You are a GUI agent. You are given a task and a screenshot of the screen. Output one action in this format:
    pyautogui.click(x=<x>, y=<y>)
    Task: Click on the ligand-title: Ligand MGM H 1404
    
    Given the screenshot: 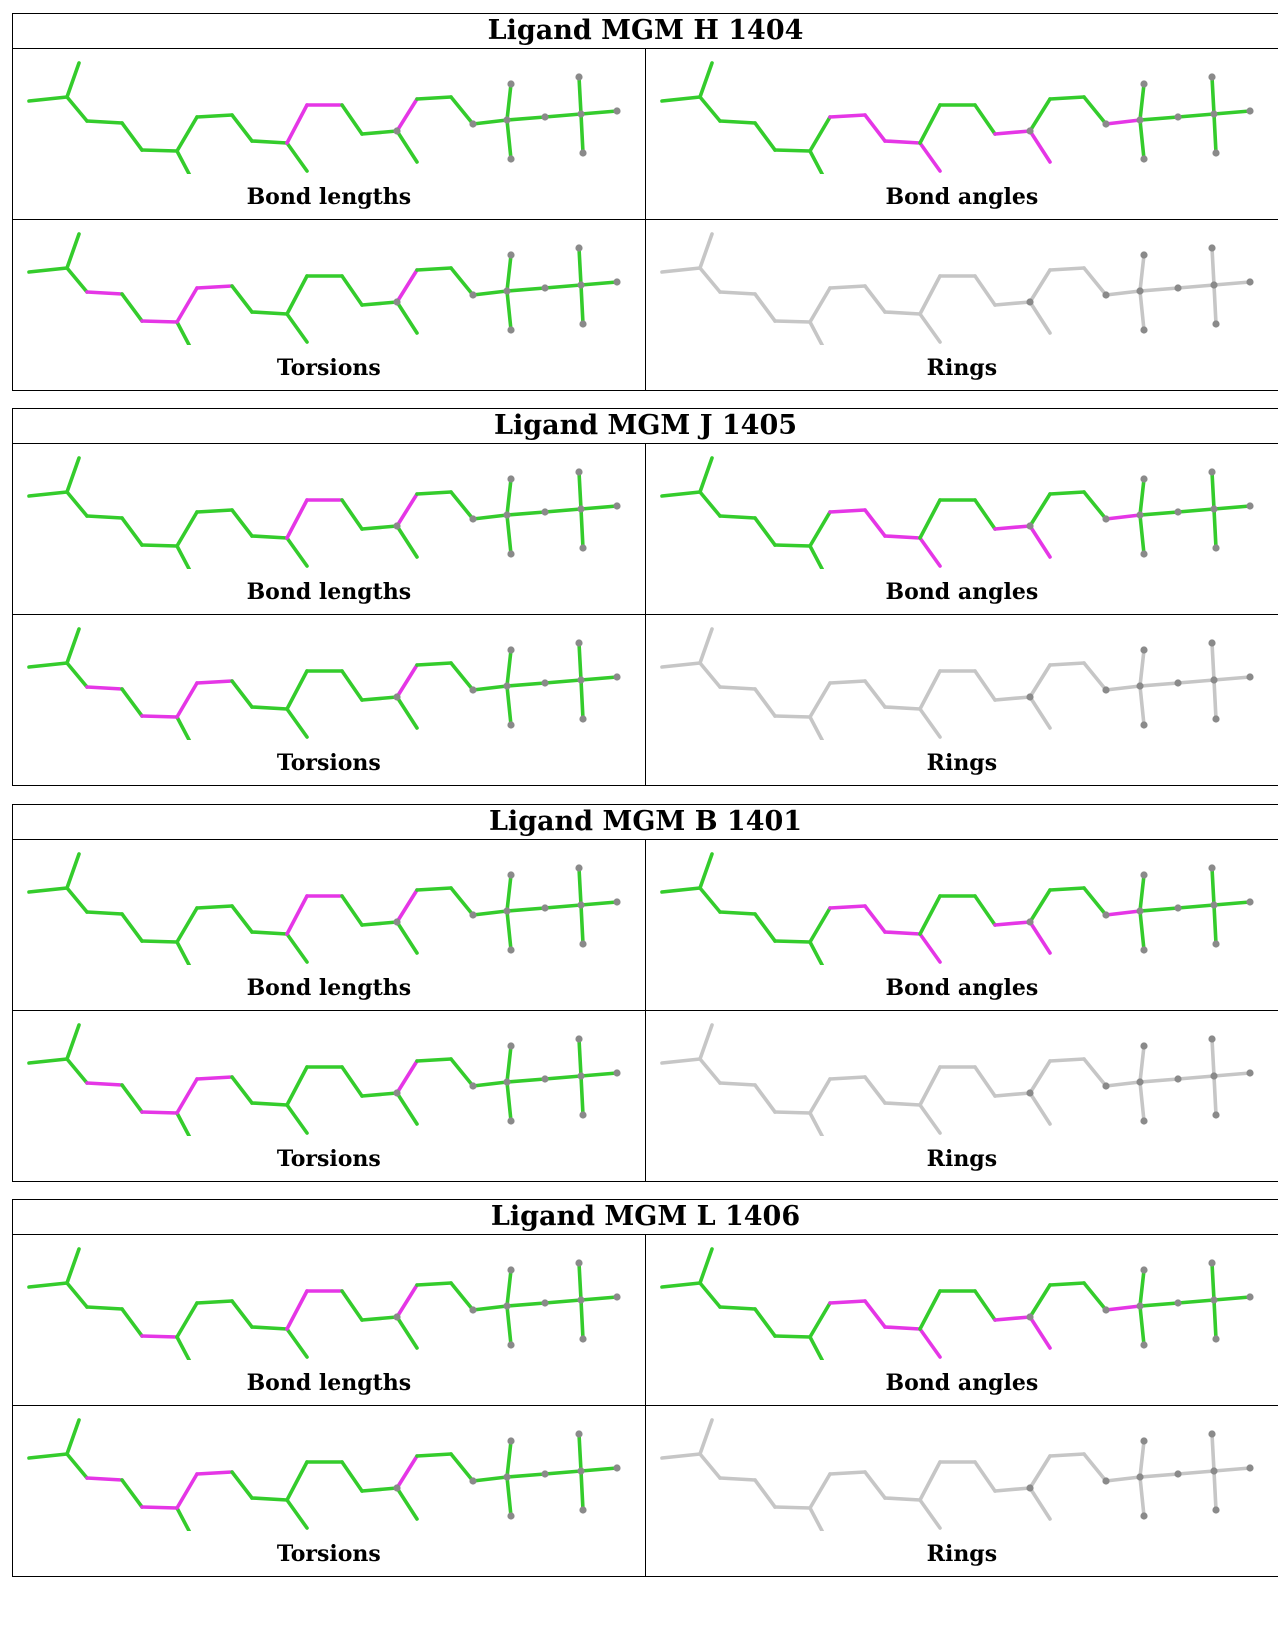 What is the action you would take?
    pyautogui.click(x=645, y=31)
    